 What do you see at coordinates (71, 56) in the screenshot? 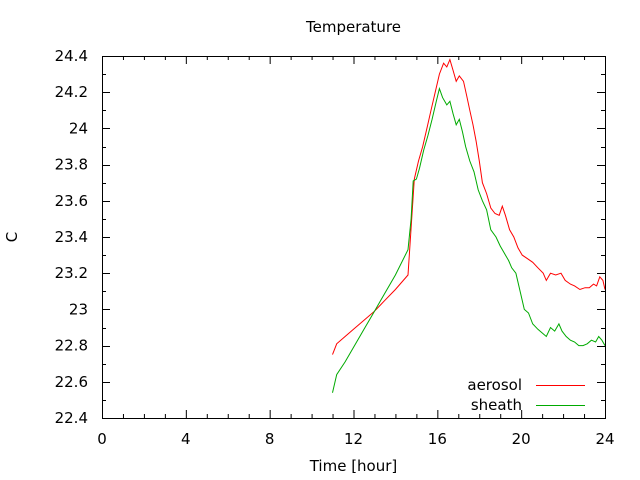
I see `y-tick-label: 24.4` at bounding box center [71, 56].